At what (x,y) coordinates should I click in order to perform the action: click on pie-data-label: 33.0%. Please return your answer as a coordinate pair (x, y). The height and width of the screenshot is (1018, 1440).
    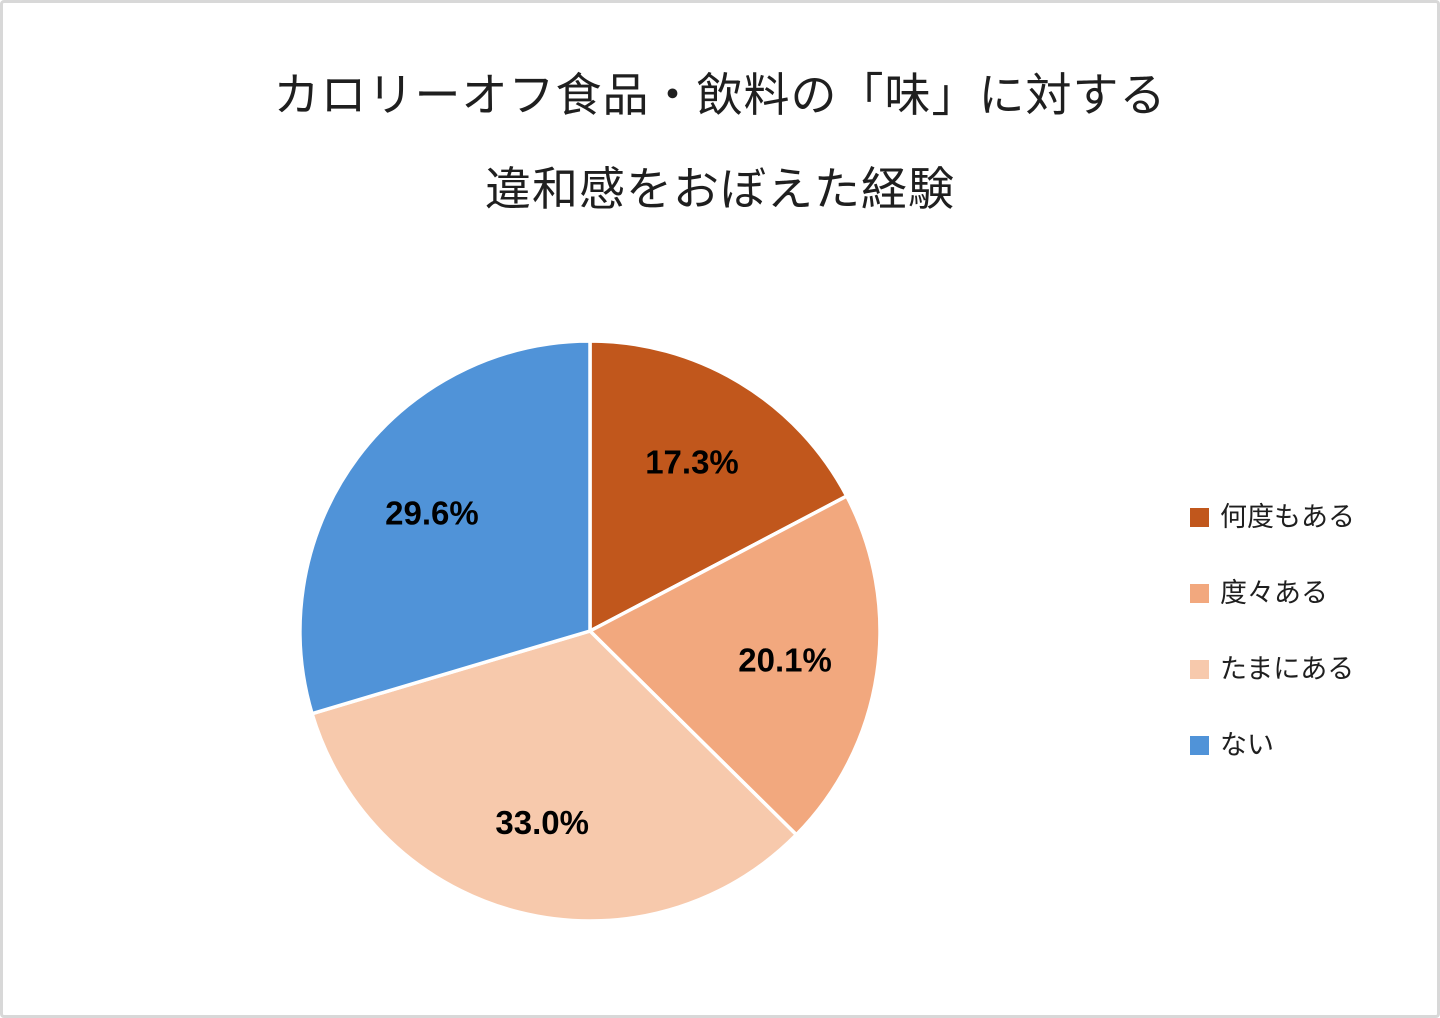
    Looking at the image, I should click on (542, 822).